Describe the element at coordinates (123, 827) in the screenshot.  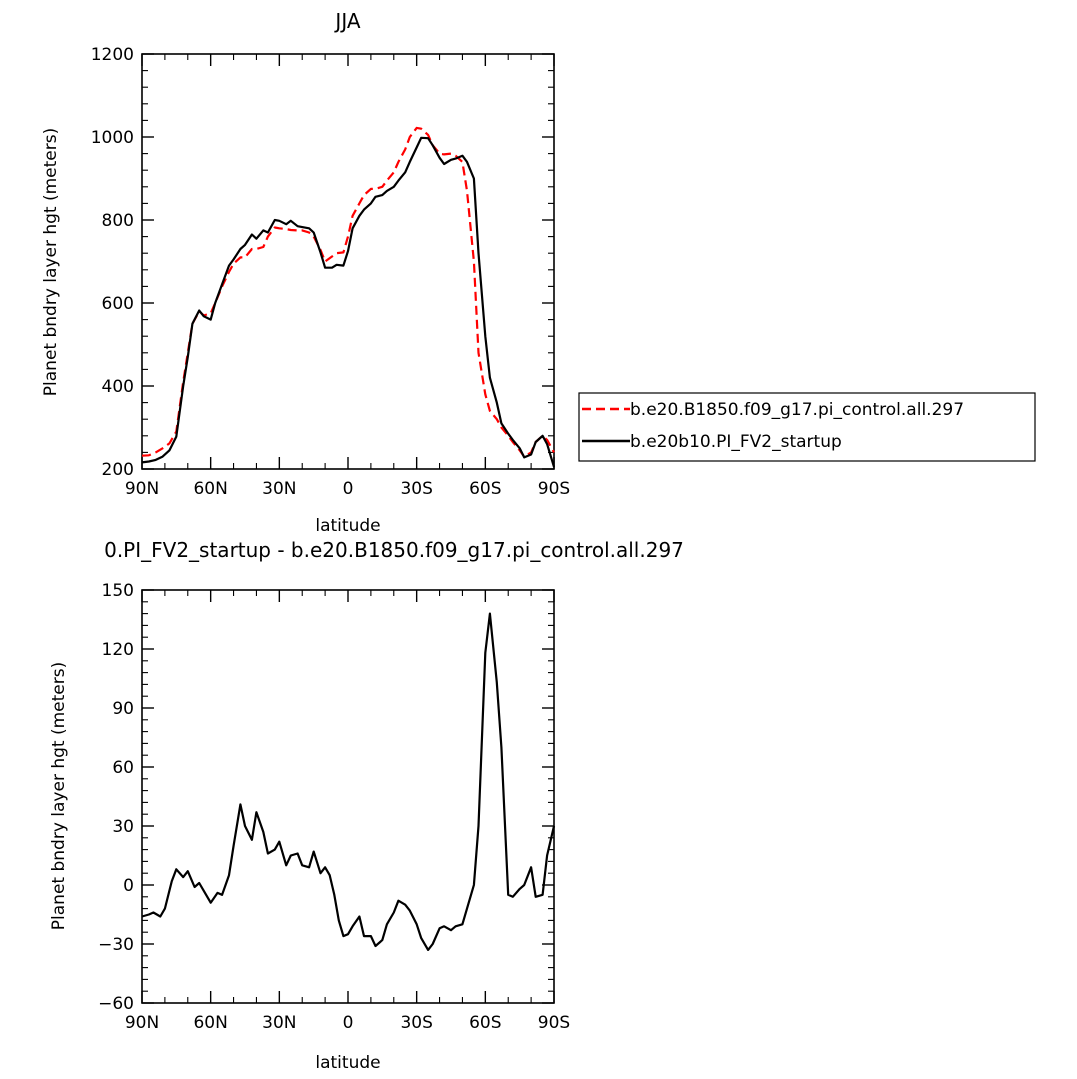
I see `bottom-y-tick-label: 30` at that location.